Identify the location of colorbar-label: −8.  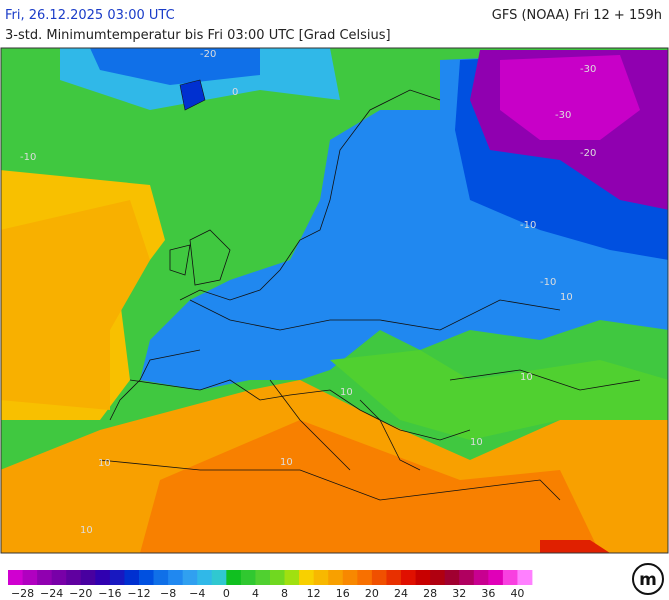
(168, 593).